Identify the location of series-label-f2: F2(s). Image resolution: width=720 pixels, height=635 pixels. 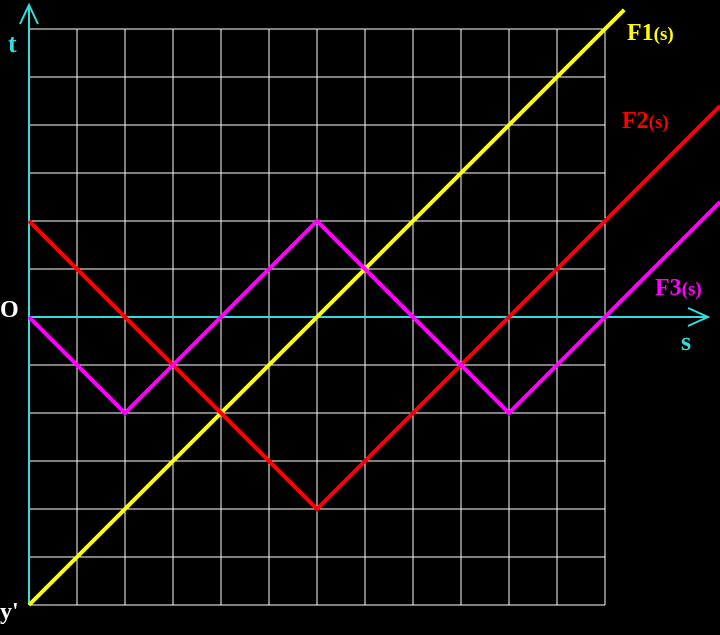
(645, 121).